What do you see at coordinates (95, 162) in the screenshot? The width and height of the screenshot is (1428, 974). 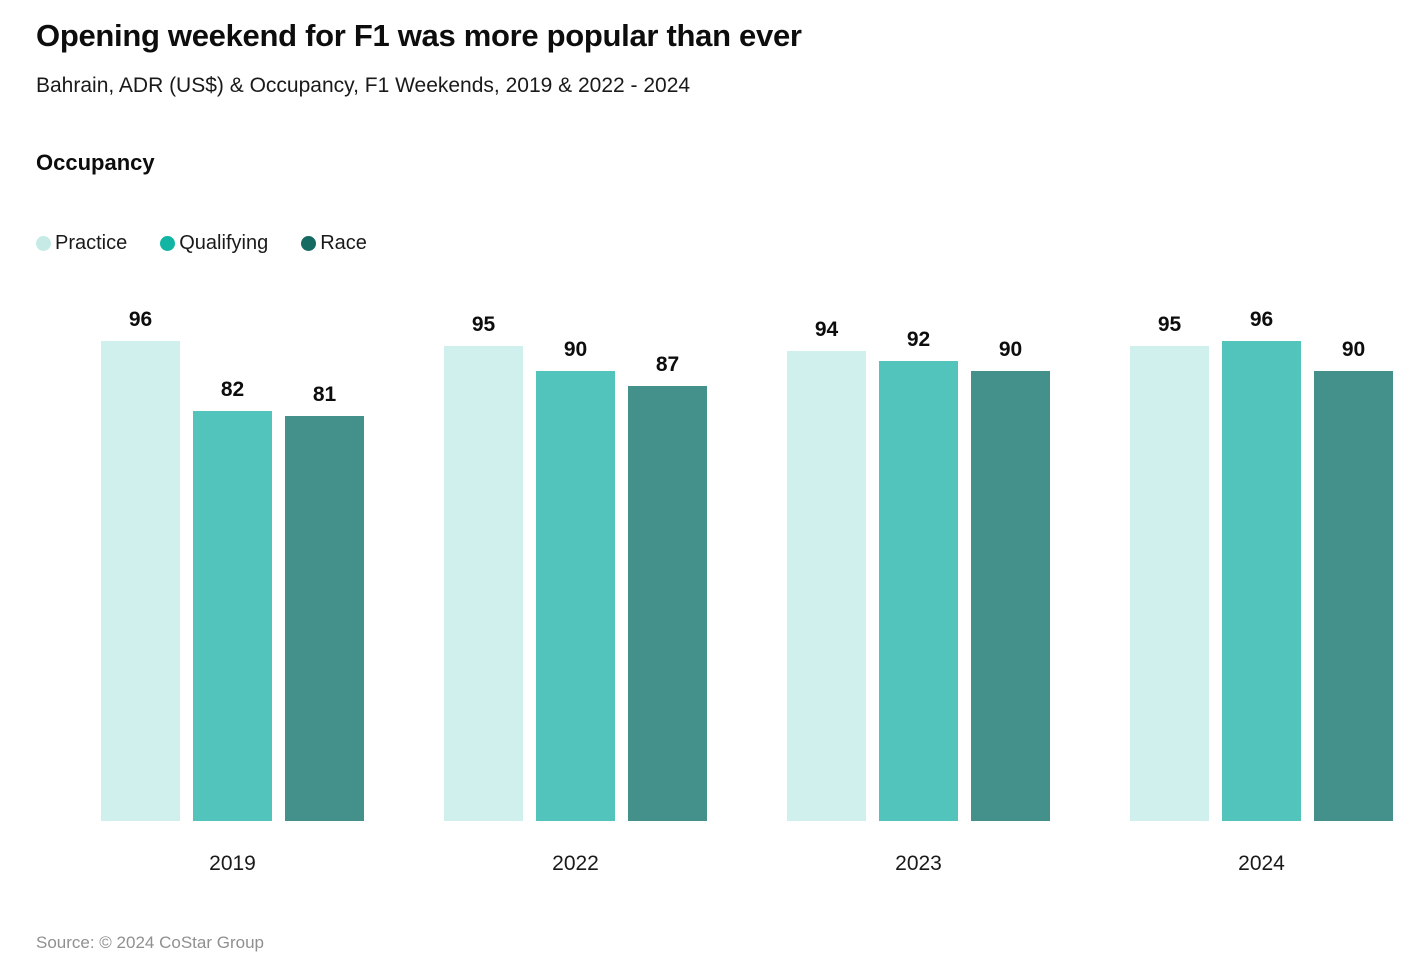 I see `chart-section-label: Occupancy` at bounding box center [95, 162].